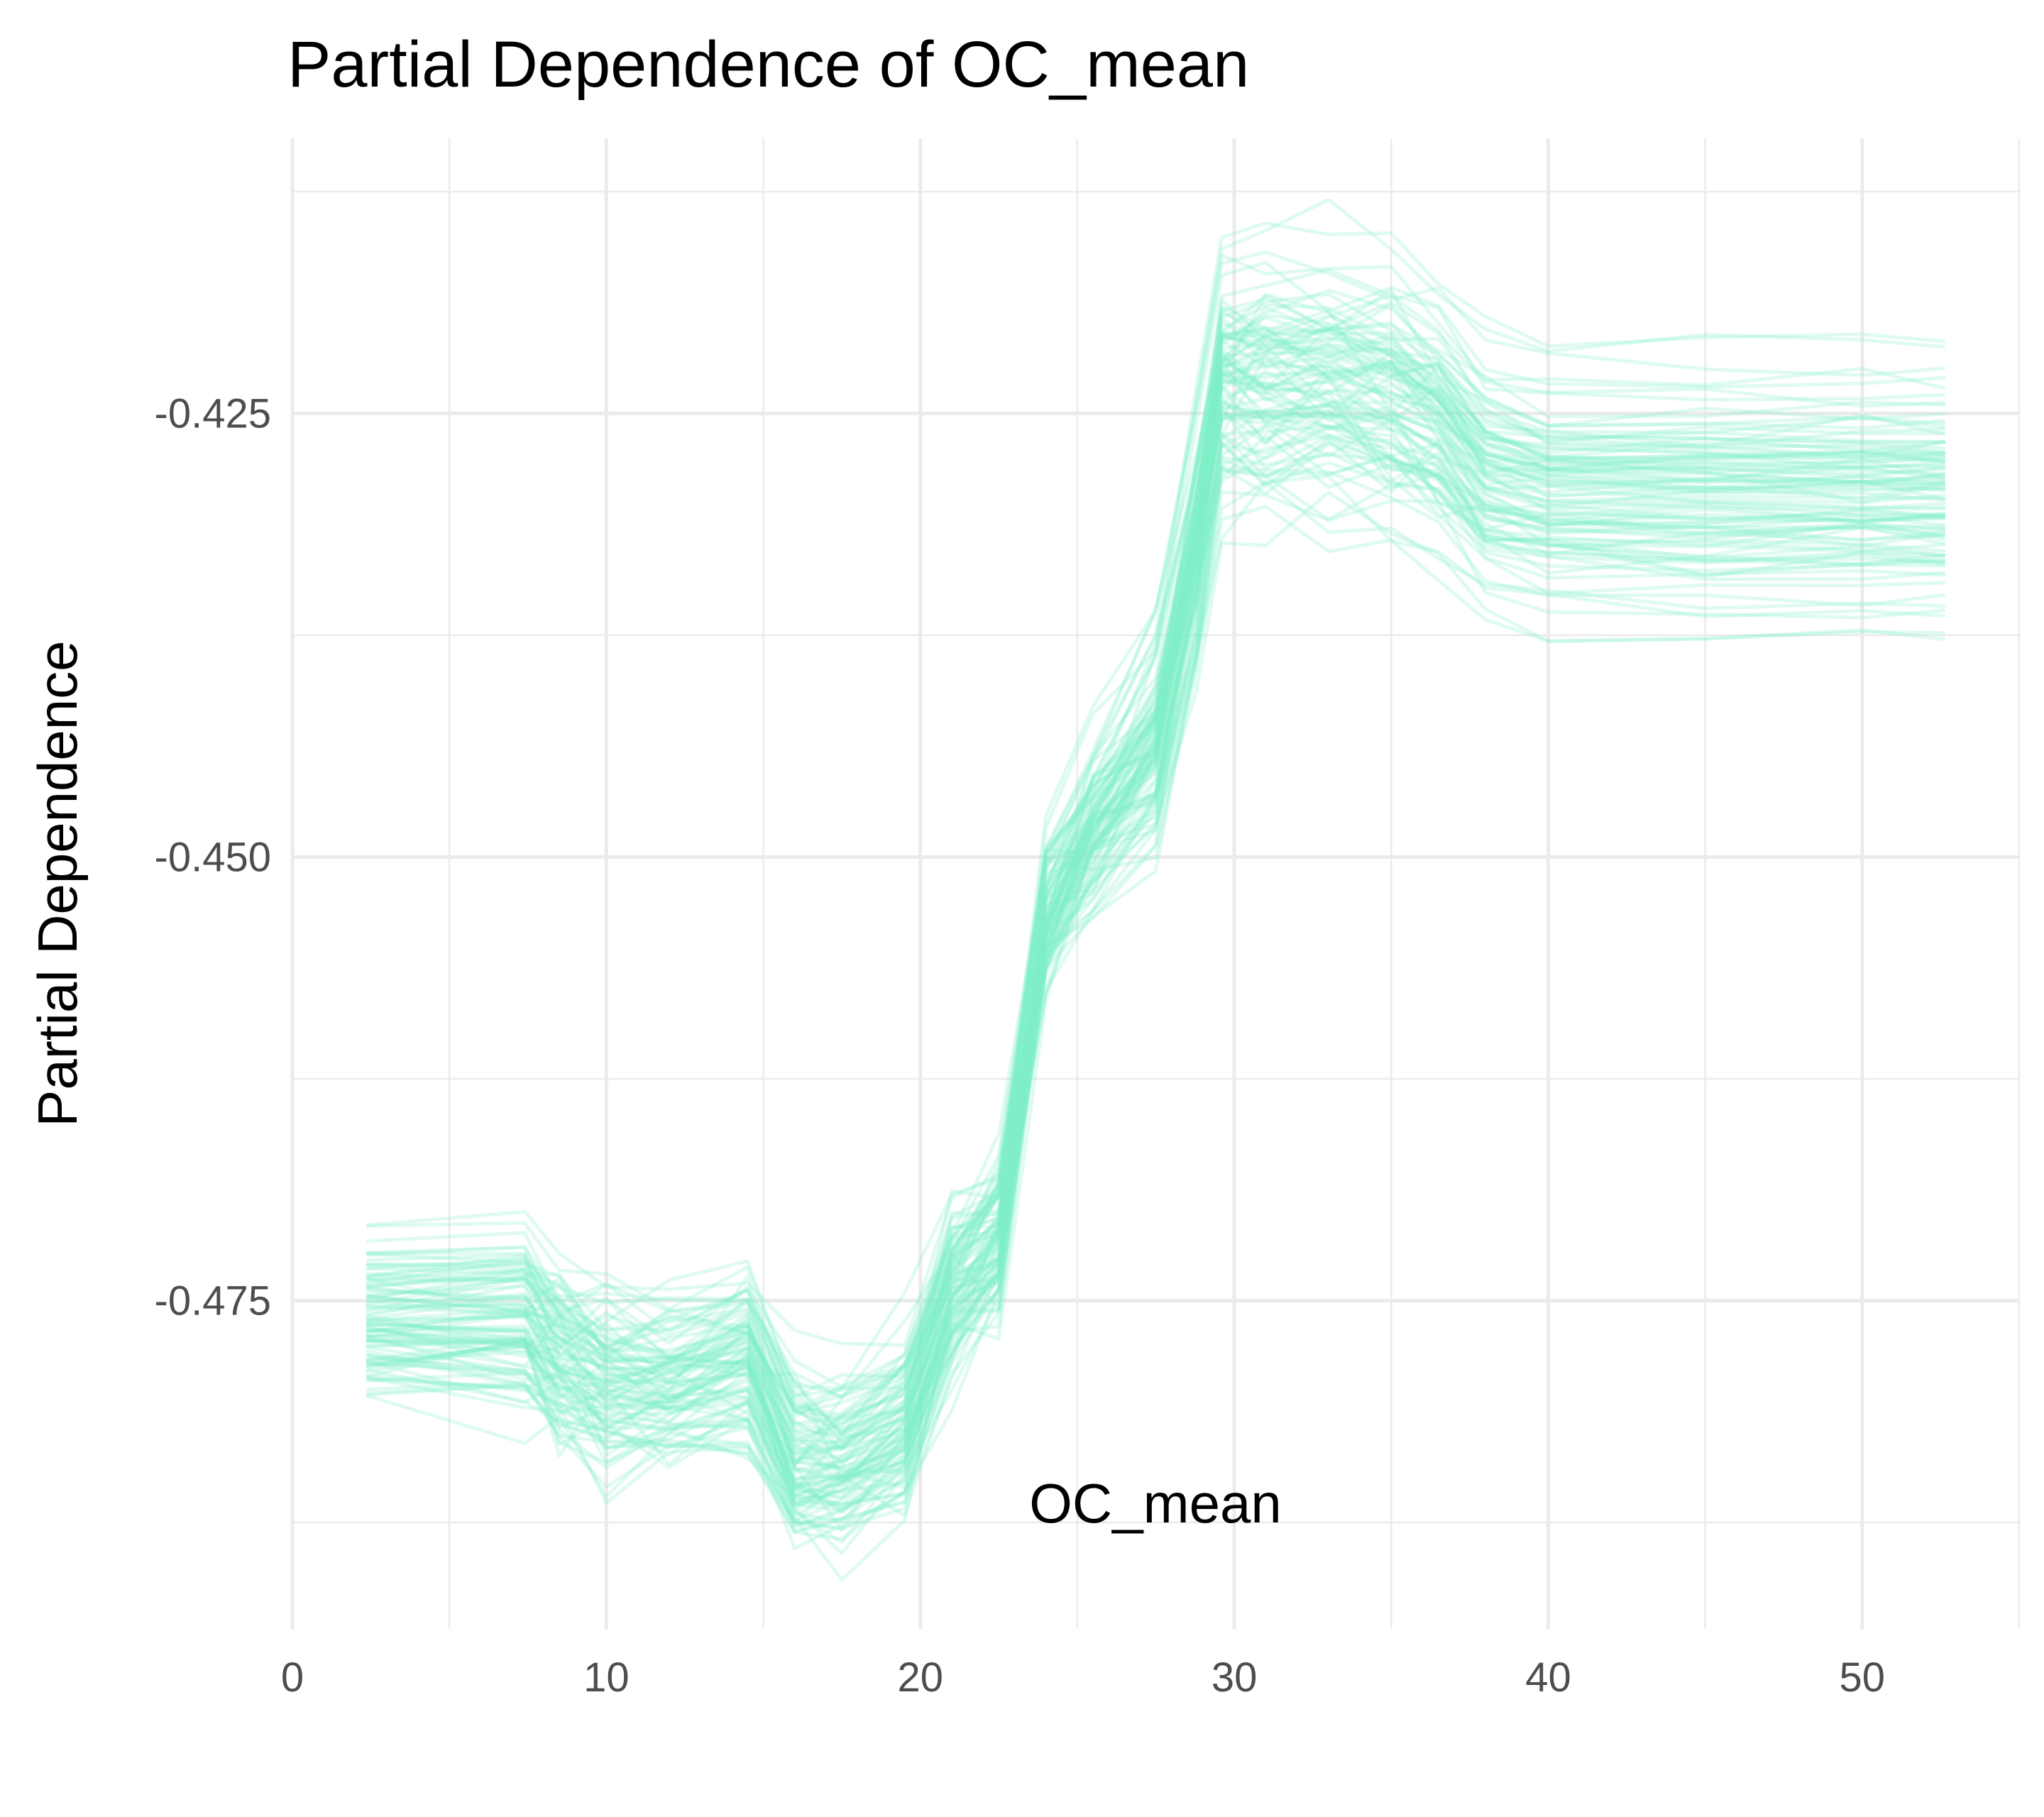 The height and width of the screenshot is (1817, 2044). I want to click on y-tick-labels: -0.475 -0.450 -0.425, so click(213, 857).